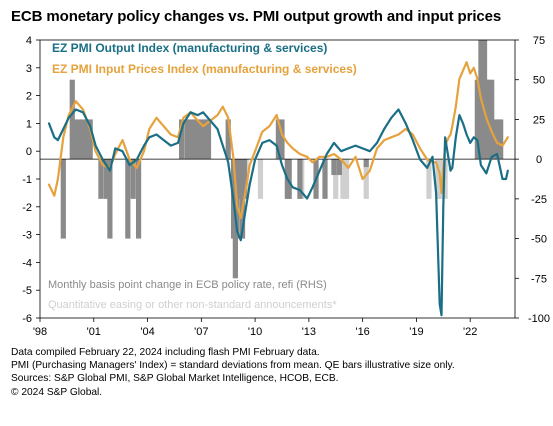 The image size is (553, 426). I want to click on x-tick-label: '13, so click(309, 332).